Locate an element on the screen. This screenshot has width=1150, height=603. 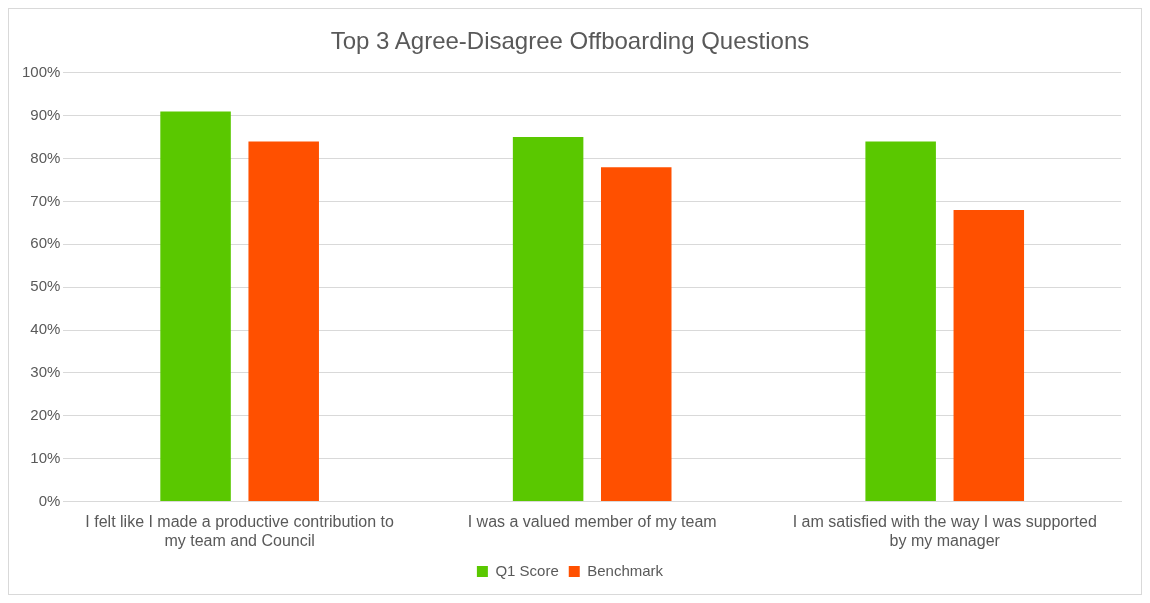
y-tick-label: 40% is located at coordinates (45, 329).